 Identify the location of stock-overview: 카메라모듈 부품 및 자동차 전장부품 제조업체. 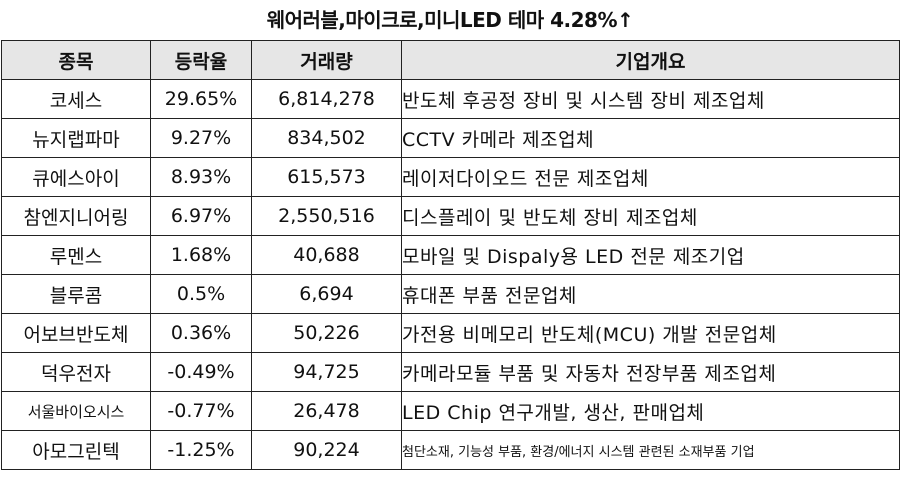
(650, 372).